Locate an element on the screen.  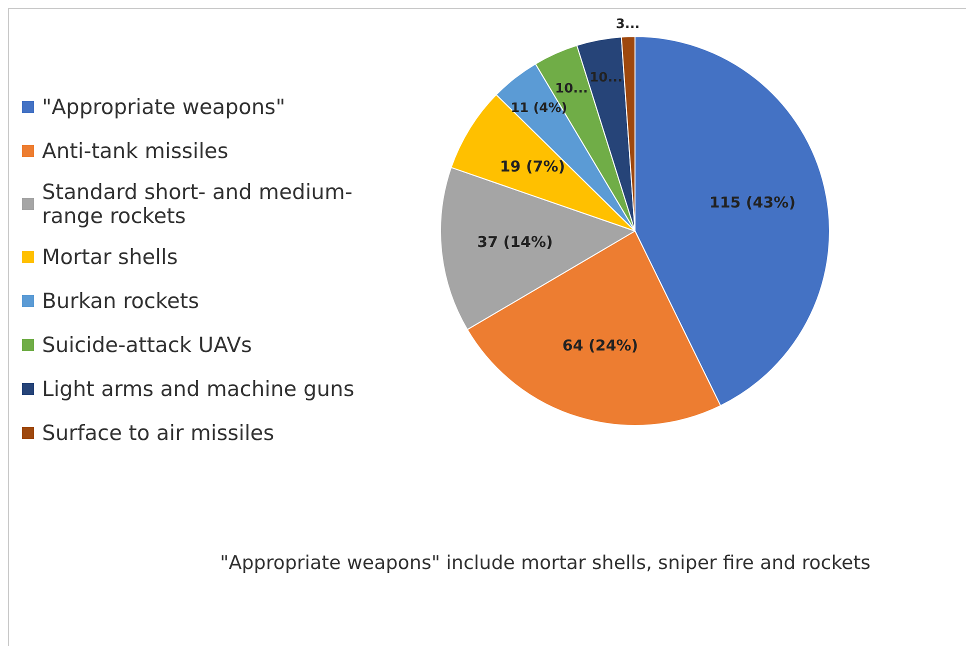
data-label: 64 (24%) is located at coordinates (600, 345).